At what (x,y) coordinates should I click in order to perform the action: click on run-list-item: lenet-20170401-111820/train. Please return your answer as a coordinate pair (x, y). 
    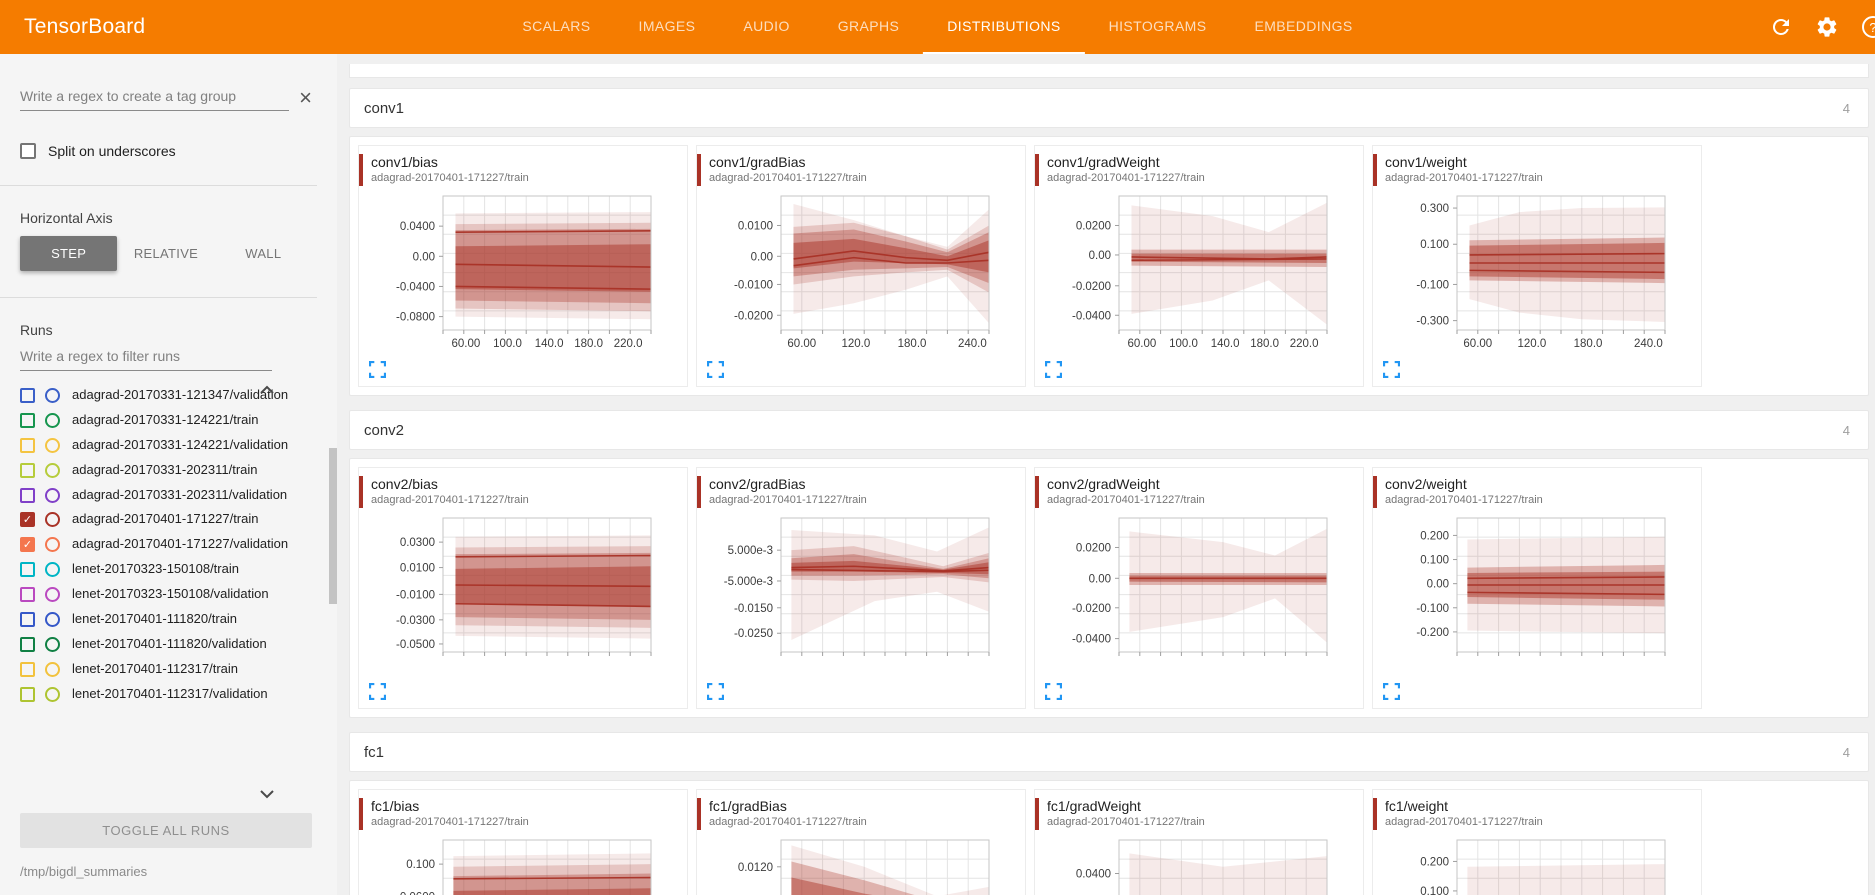
    Looking at the image, I should click on (170, 619).